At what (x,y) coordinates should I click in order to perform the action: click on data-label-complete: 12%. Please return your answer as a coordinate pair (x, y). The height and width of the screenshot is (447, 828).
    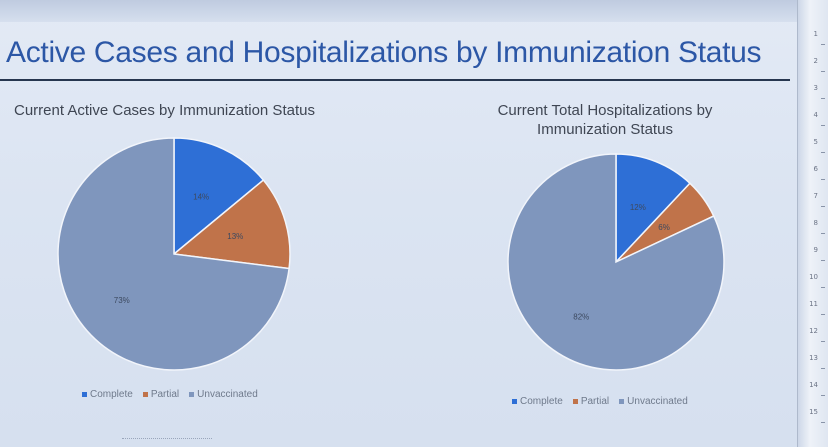
    Looking at the image, I should click on (638, 207).